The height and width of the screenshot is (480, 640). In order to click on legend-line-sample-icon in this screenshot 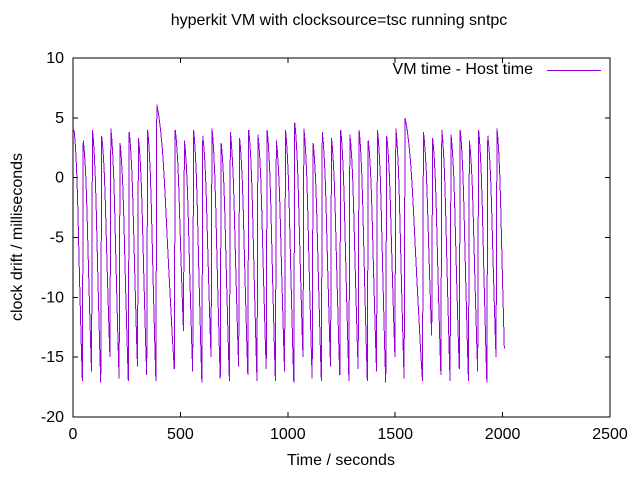, I will do `click(574, 70)`.